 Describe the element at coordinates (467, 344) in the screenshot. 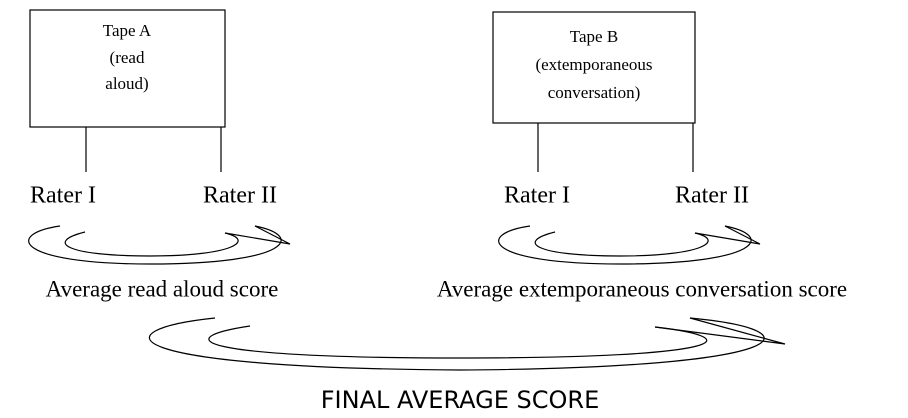

I see `final-loop-arrow` at that location.